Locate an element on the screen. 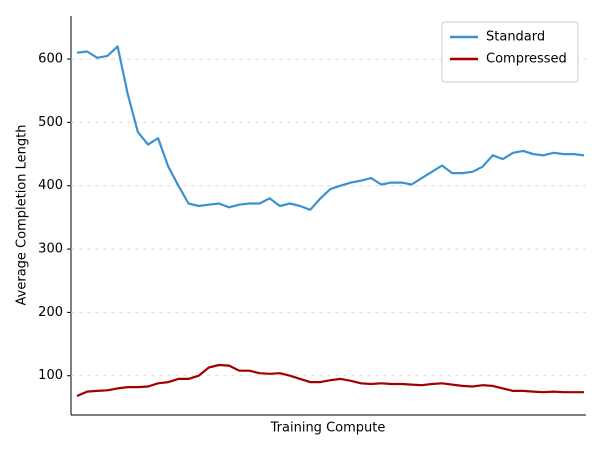 The height and width of the screenshot is (454, 600). legend-label: Compressed is located at coordinates (526, 59).